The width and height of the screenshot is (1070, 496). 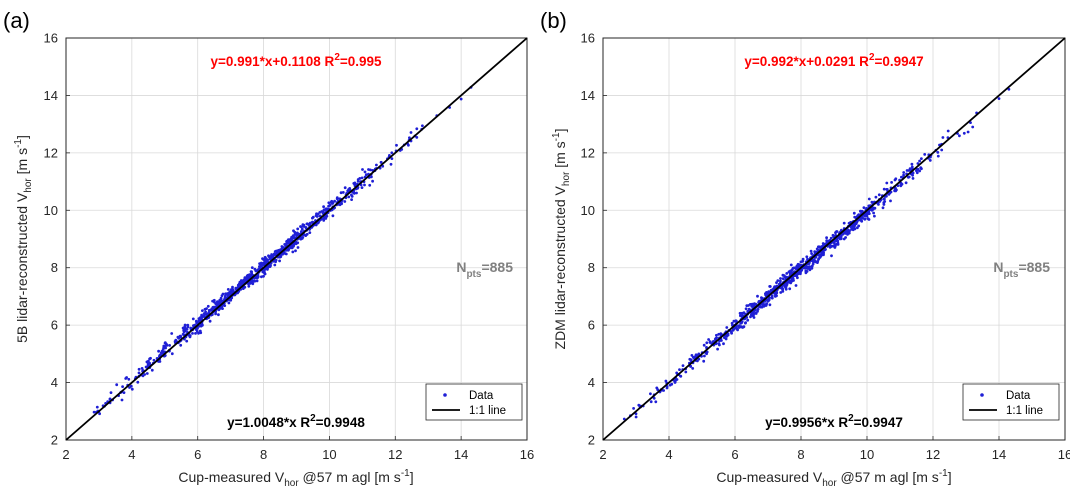 What do you see at coordinates (263, 454) in the screenshot?
I see `panel-a-x-tick-label: 8` at bounding box center [263, 454].